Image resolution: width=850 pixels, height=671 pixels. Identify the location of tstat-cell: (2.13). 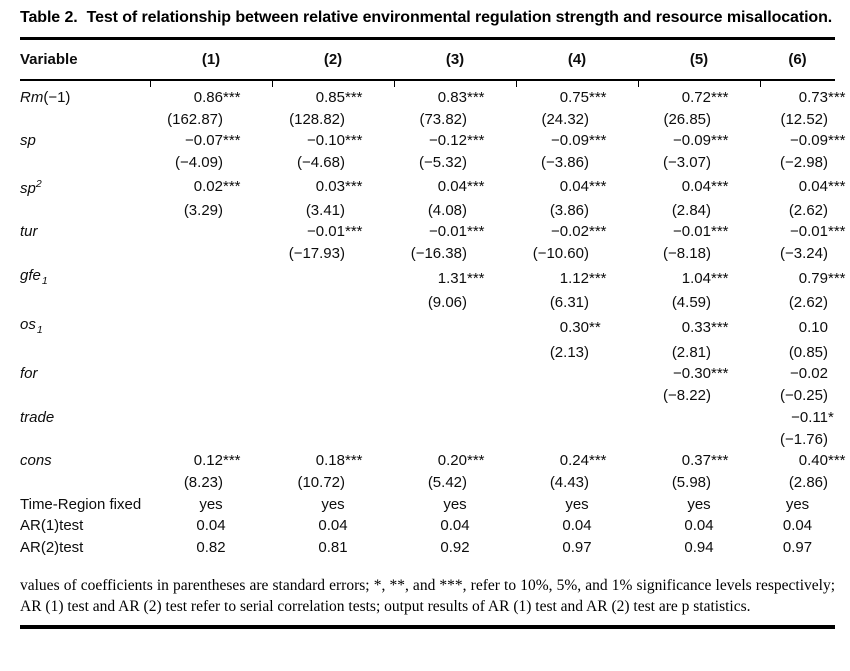
(569, 352).